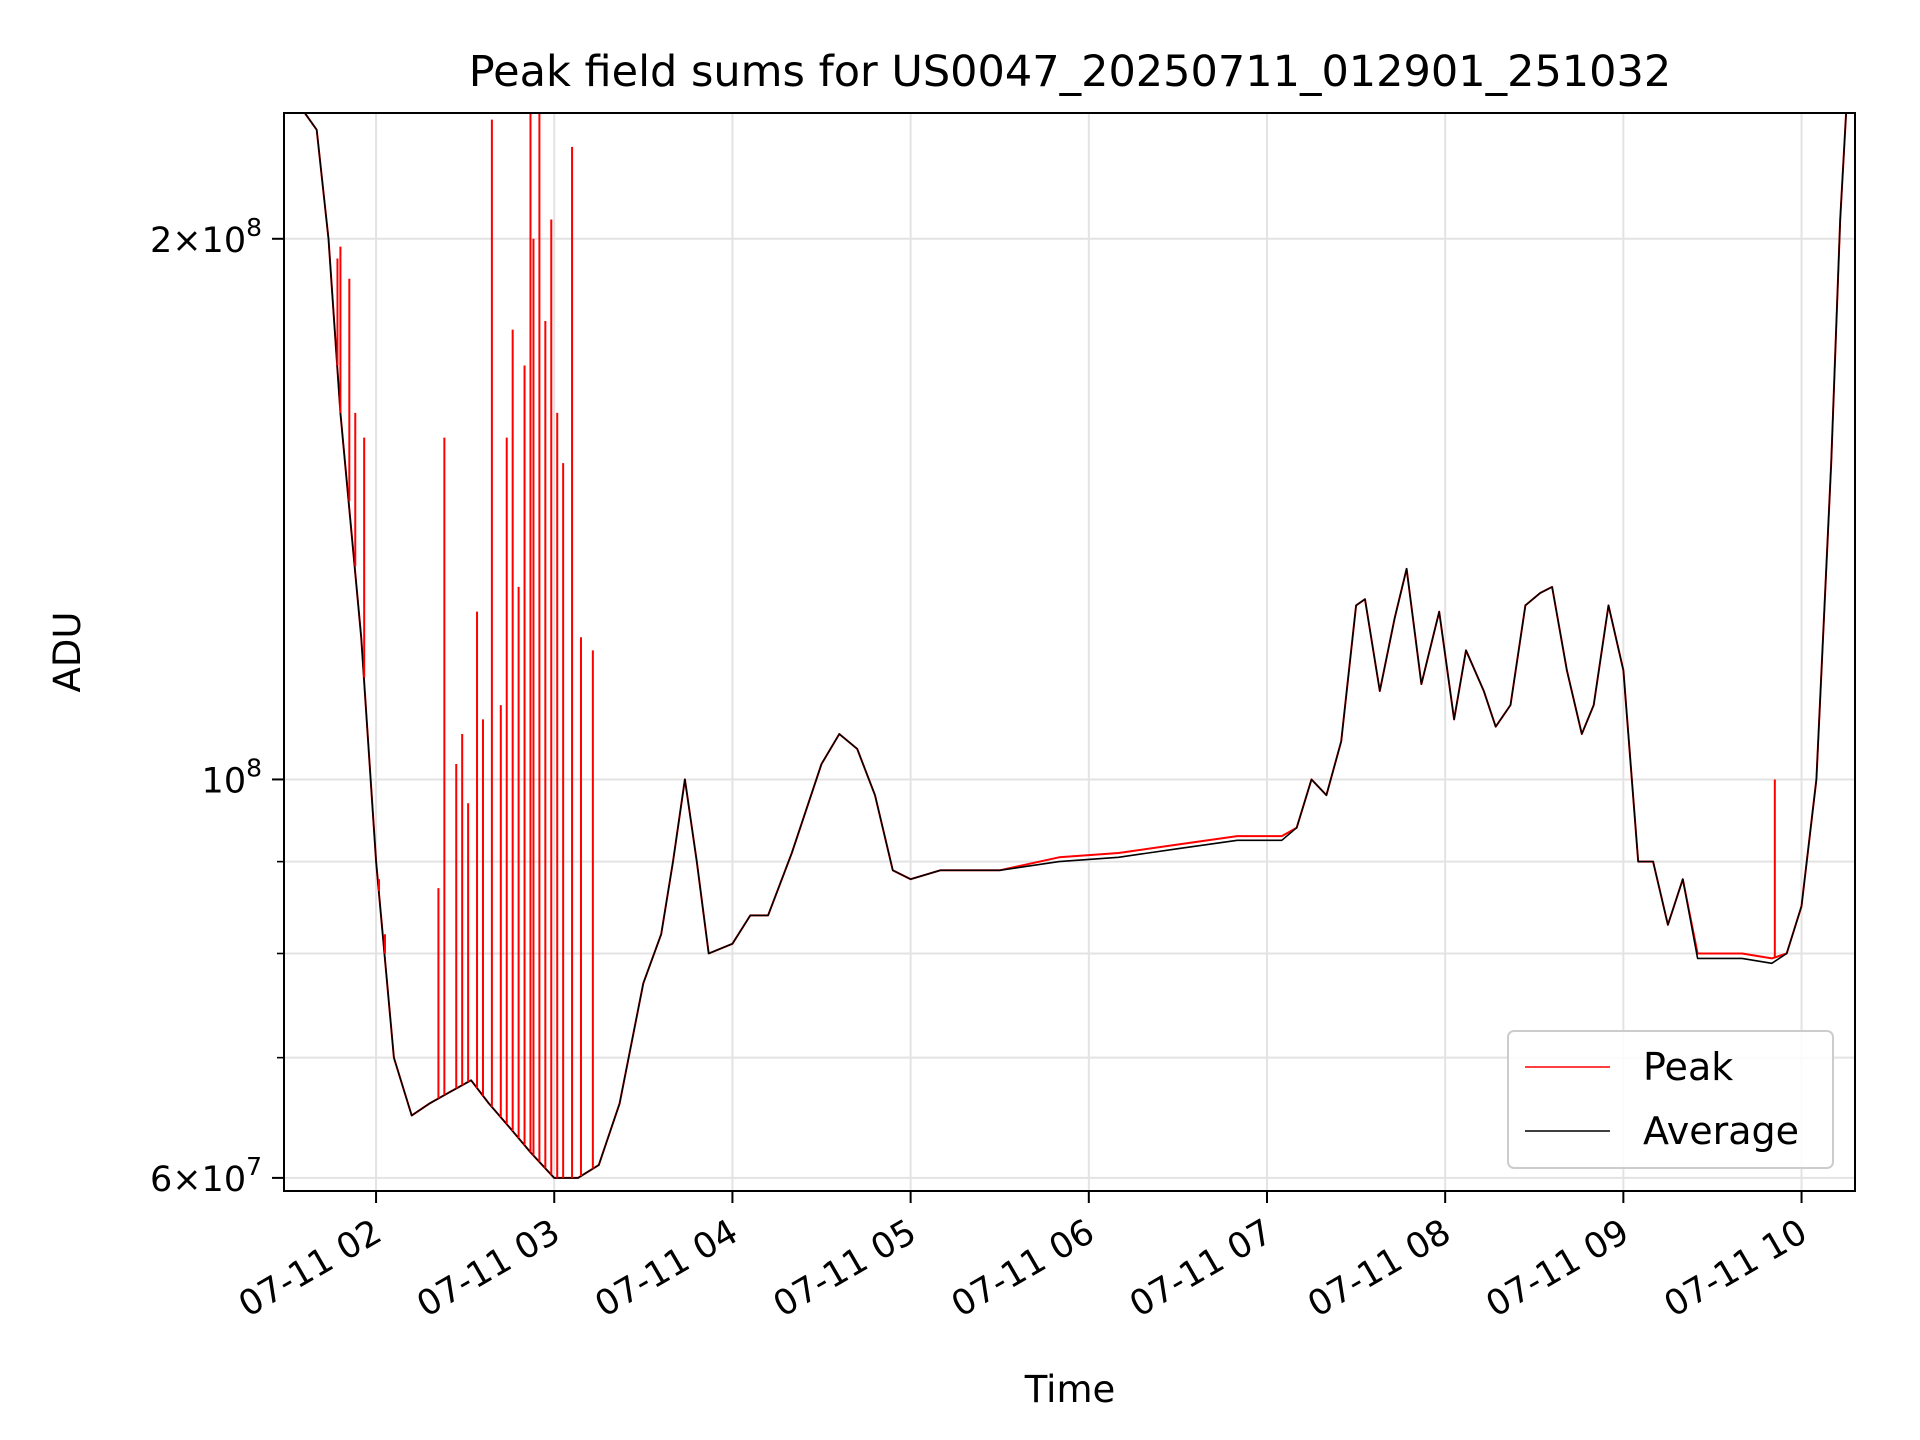 The width and height of the screenshot is (1920, 1440). I want to click on y-axis-label: ADU, so click(67, 652).